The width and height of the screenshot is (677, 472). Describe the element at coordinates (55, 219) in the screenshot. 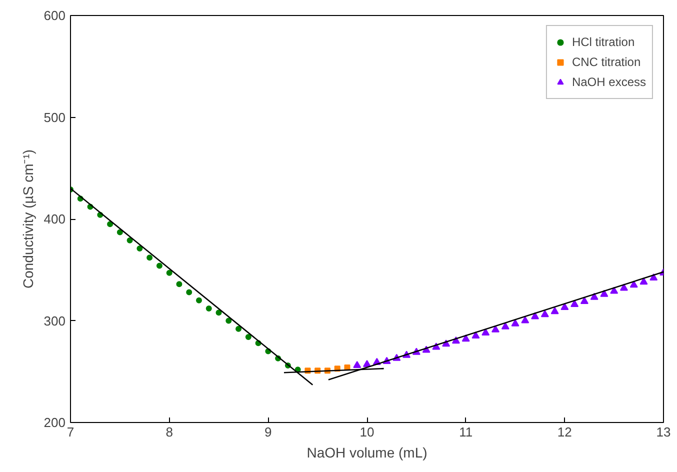

I see `y-tick-label: 400` at that location.